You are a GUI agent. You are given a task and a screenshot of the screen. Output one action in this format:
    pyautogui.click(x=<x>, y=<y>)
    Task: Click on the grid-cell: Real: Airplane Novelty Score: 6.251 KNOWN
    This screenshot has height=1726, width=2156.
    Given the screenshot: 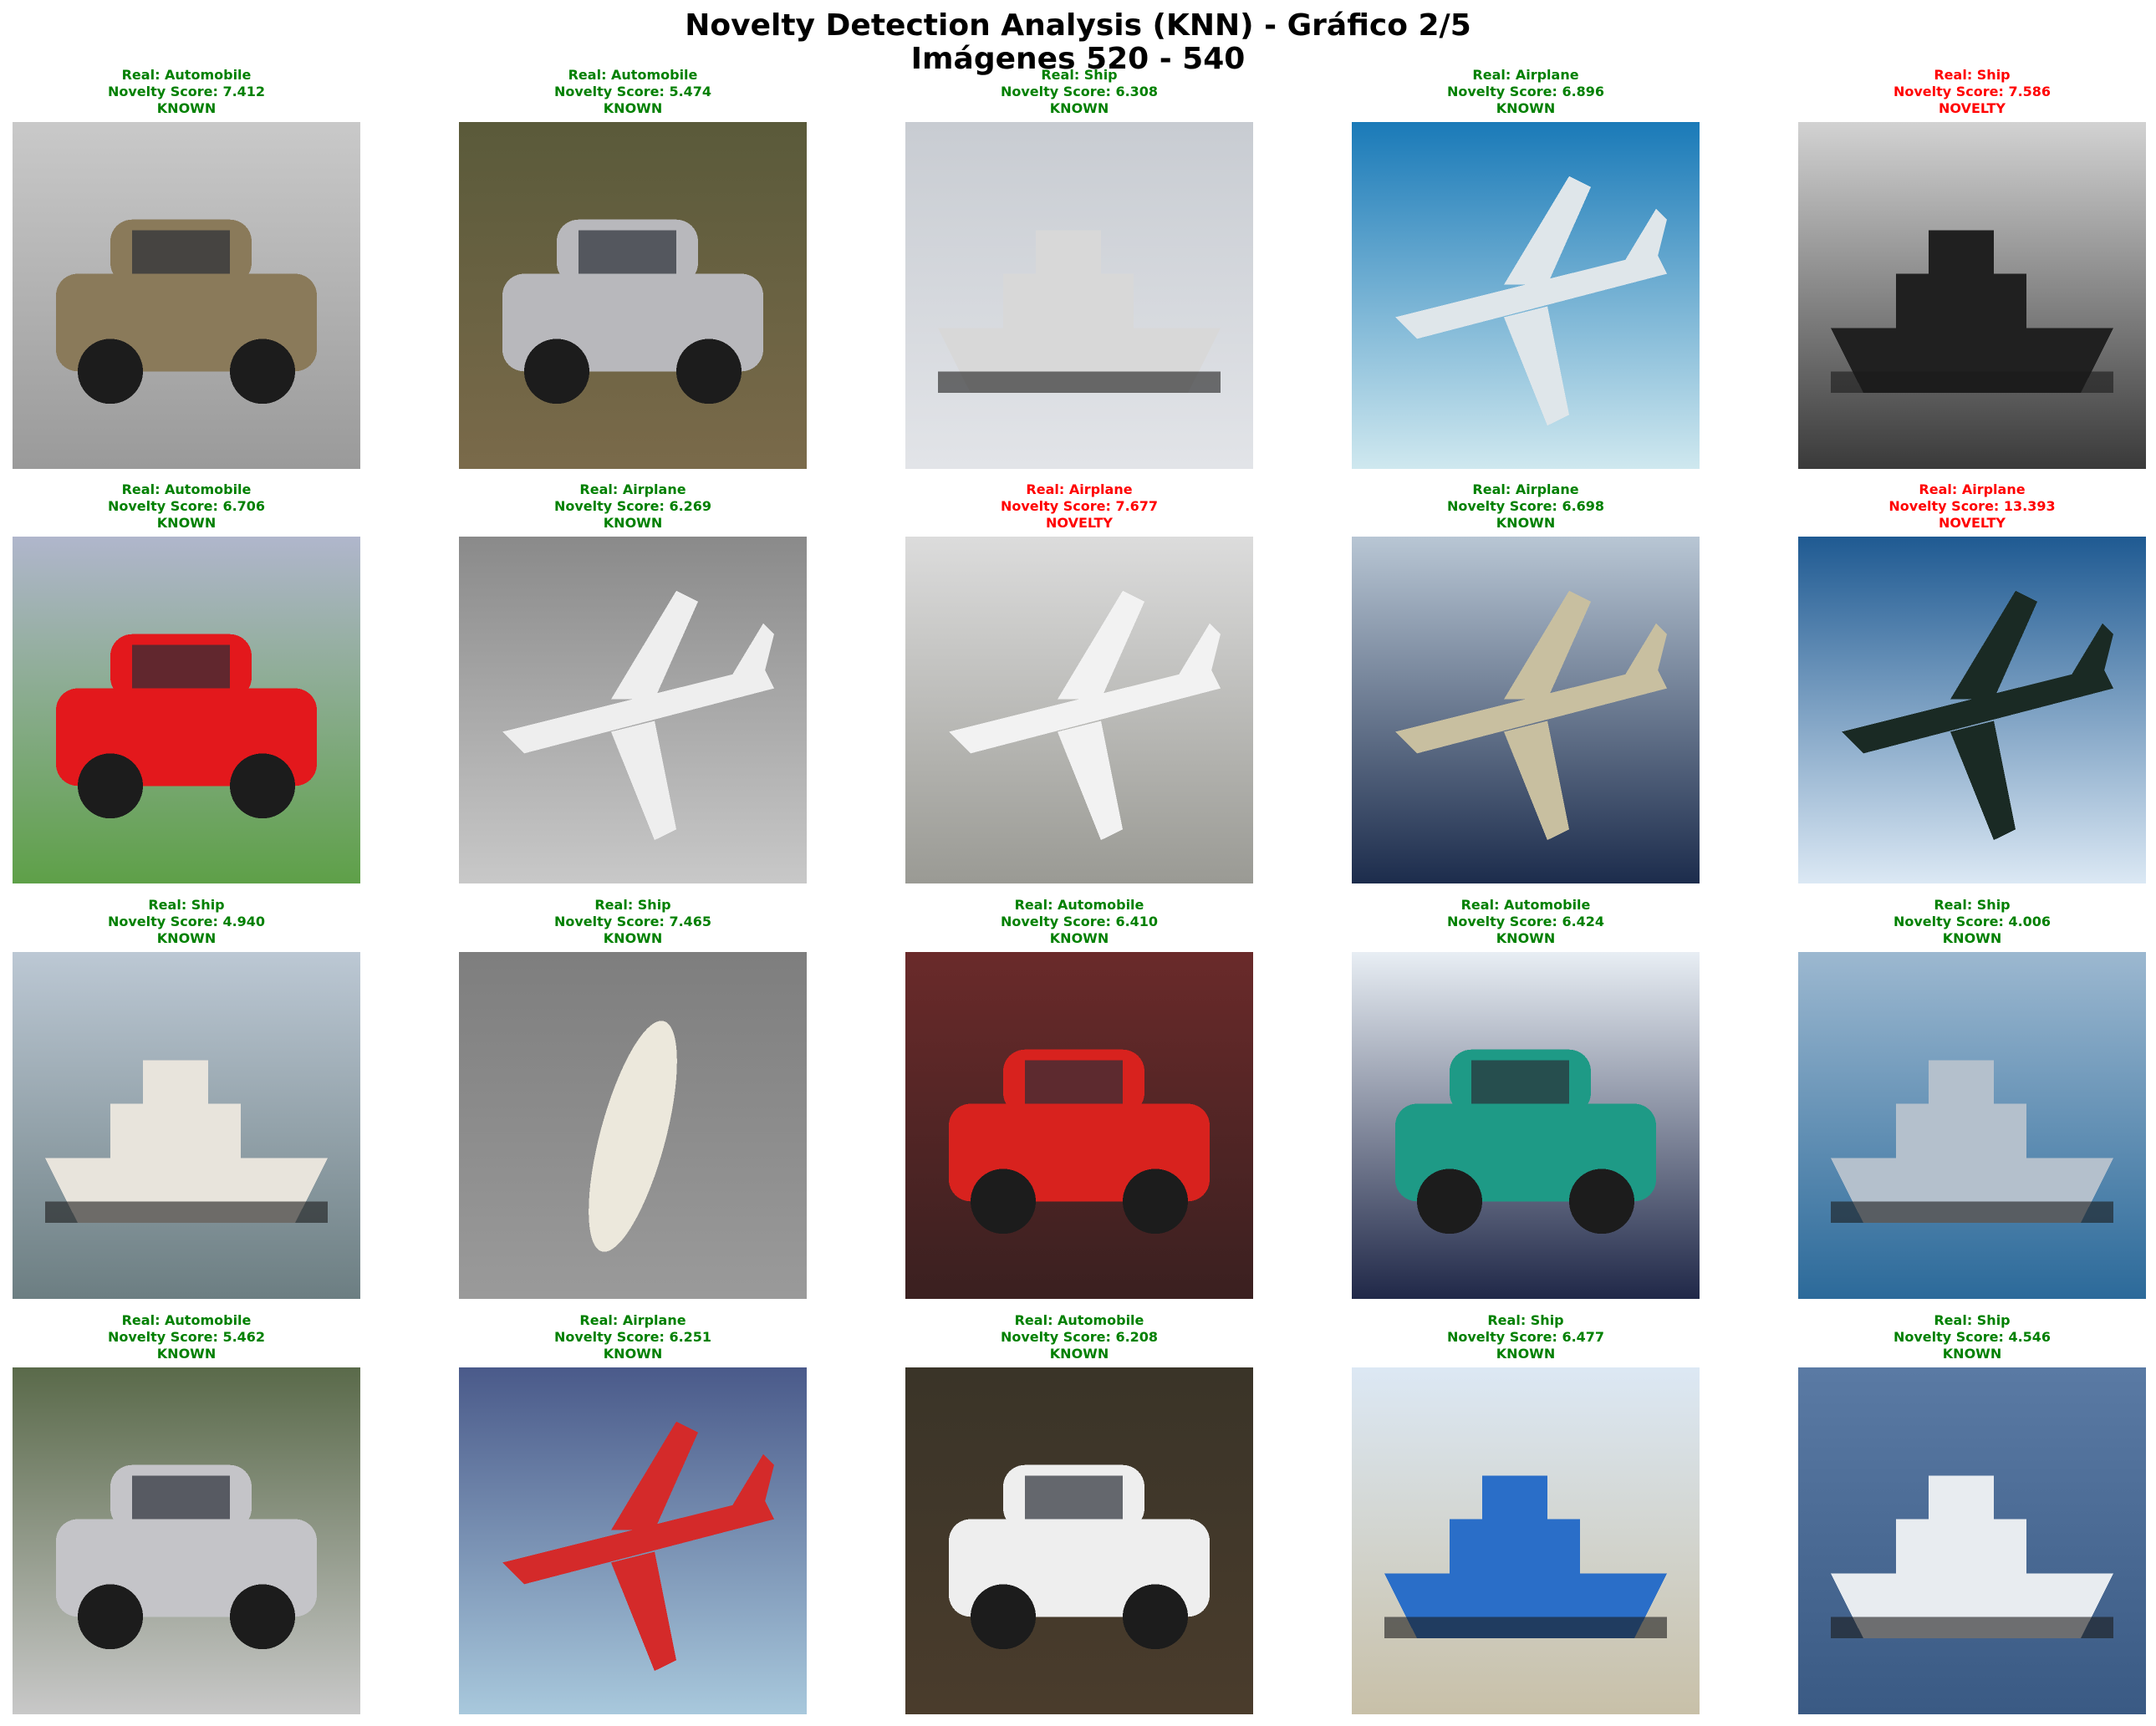 What is the action you would take?
    pyautogui.click(x=633, y=1513)
    